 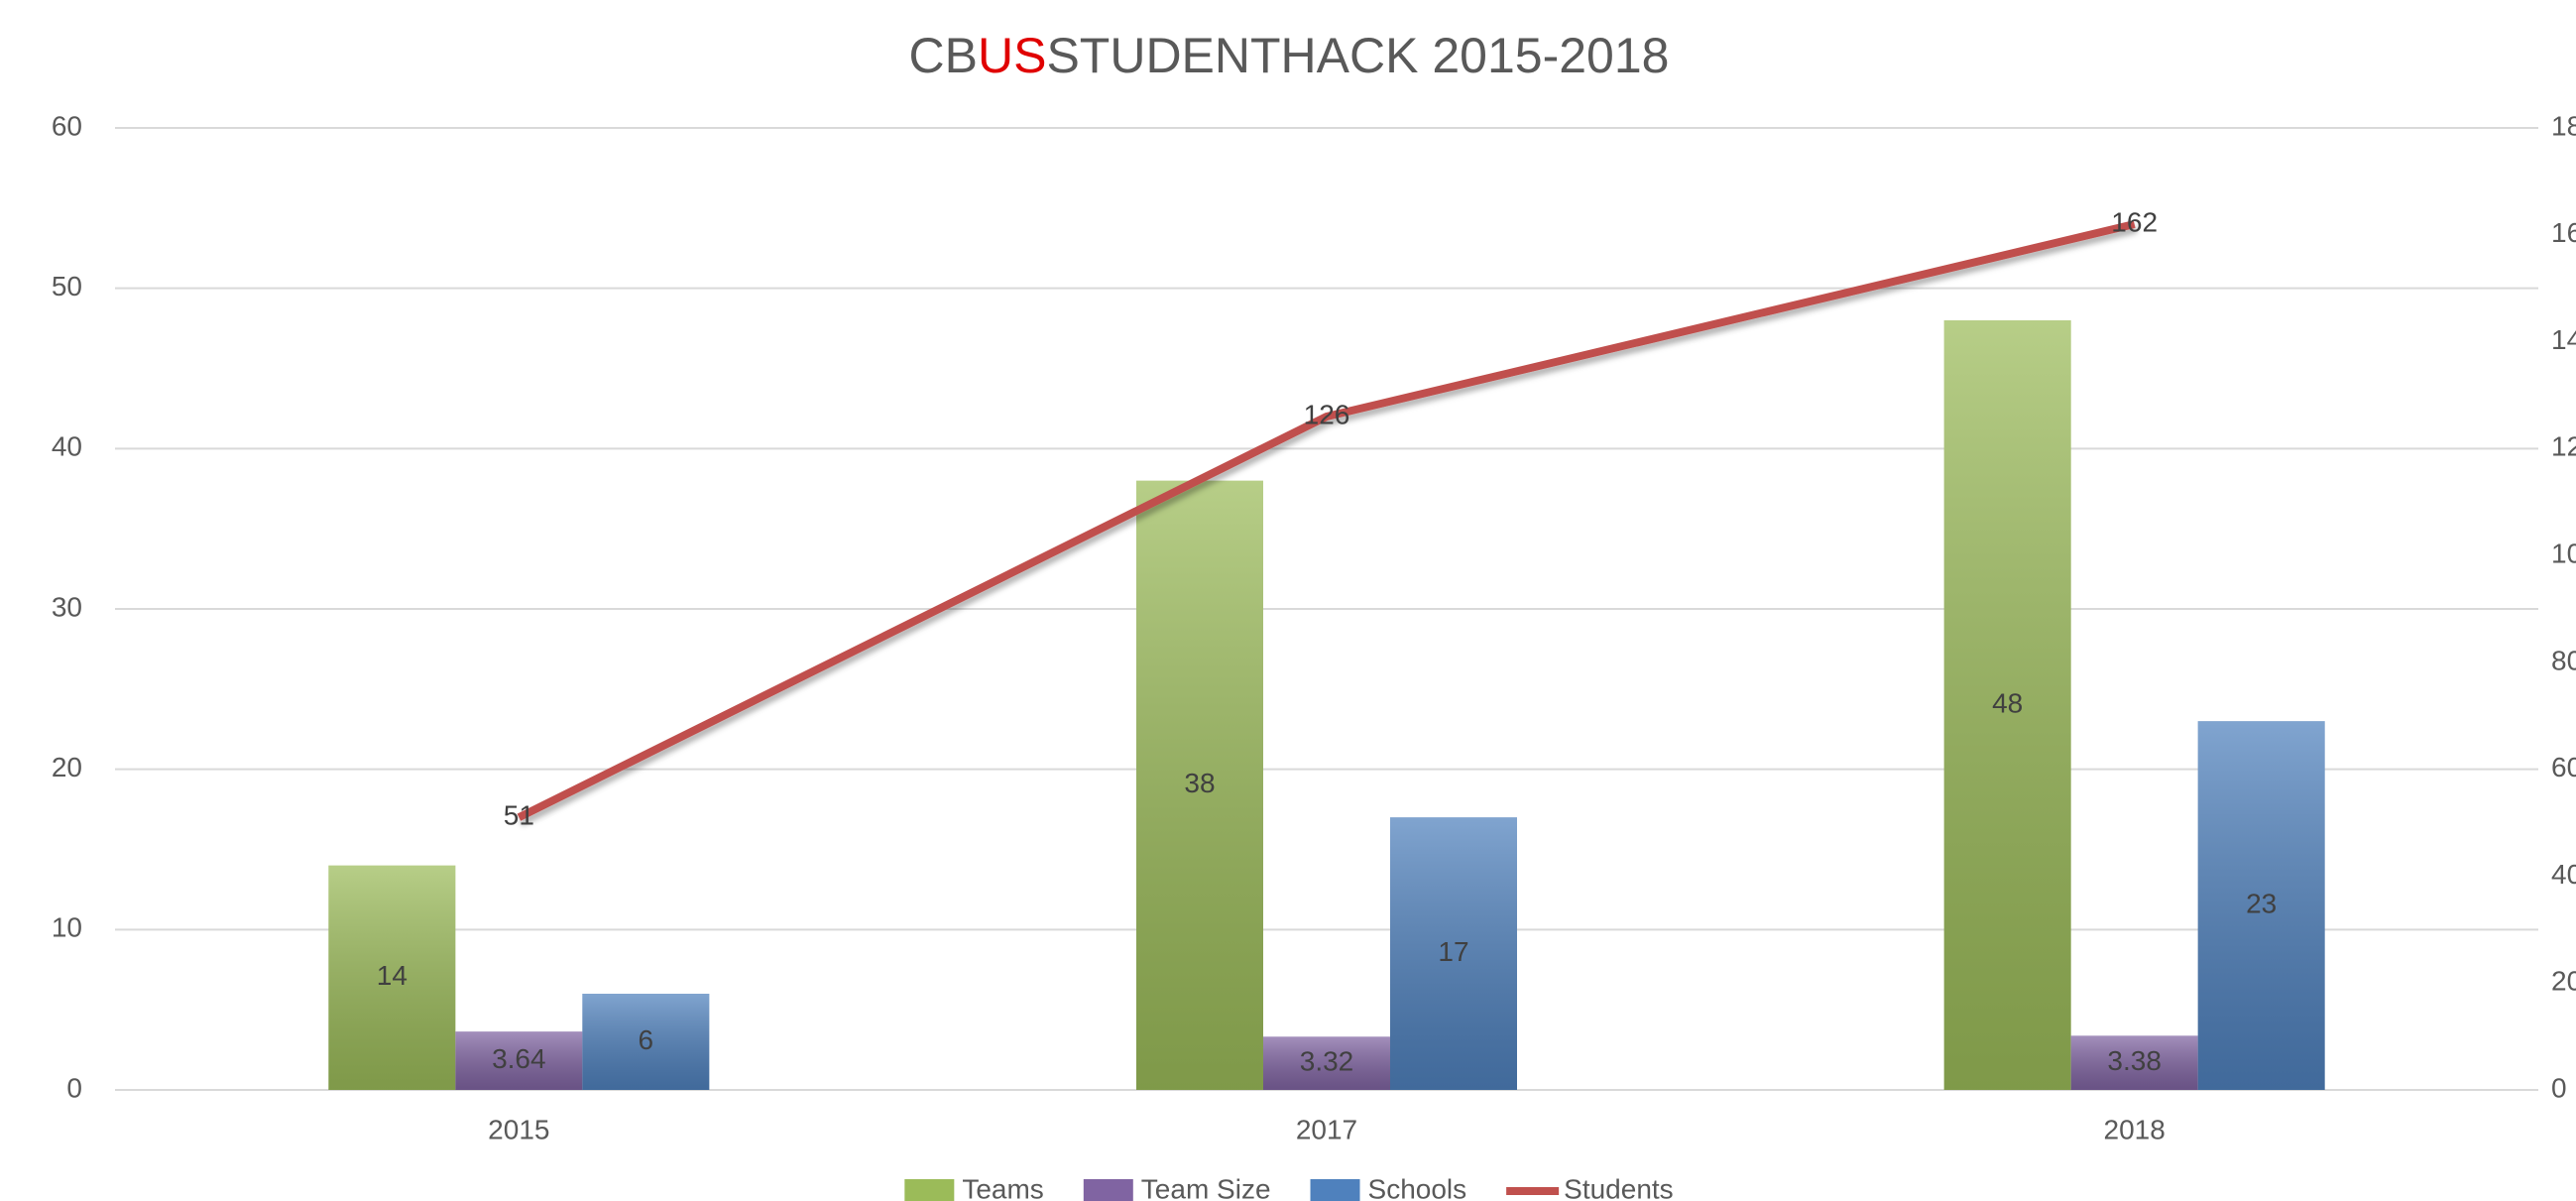 I want to click on chart-title: CBUSSTUDENTHACK 2015-2018, so click(x=1289, y=55).